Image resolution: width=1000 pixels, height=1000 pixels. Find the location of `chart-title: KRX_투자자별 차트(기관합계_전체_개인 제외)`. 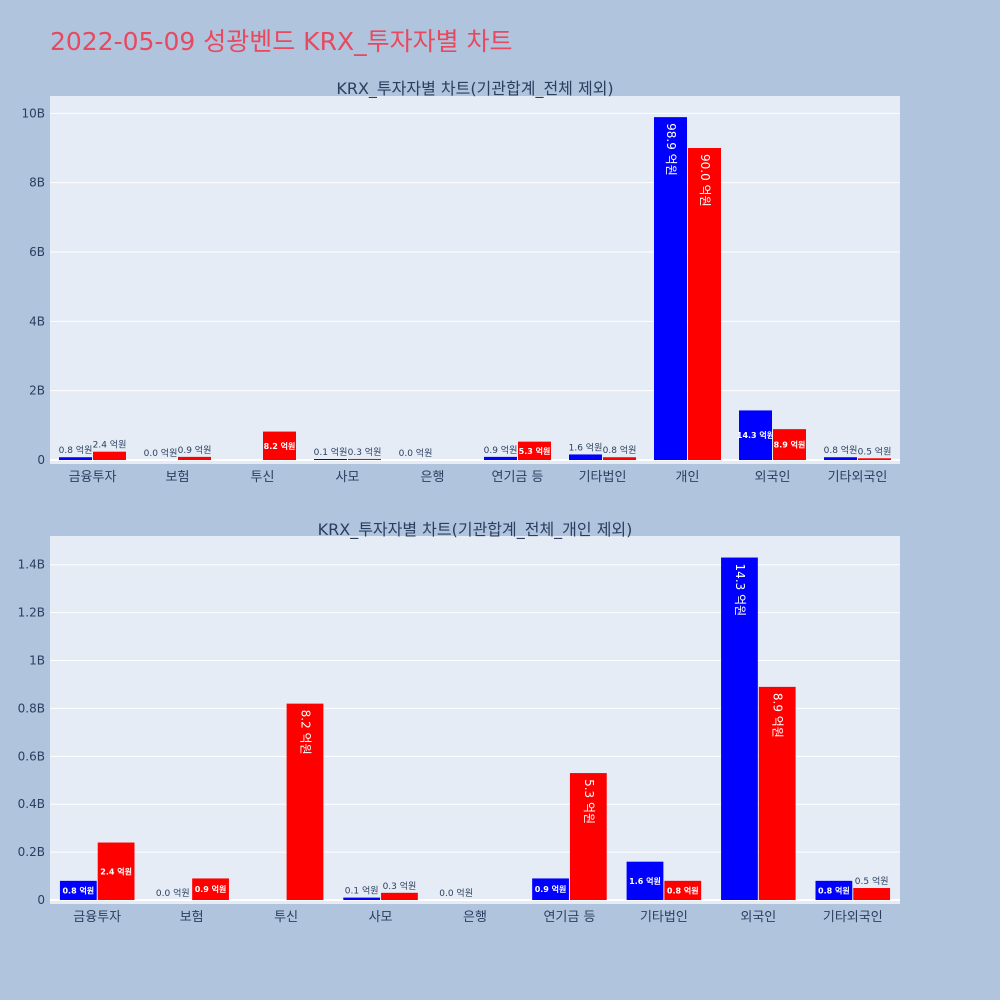

chart-title: KRX_투자자별 차트(기관합계_전체_개인 제외) is located at coordinates (475, 530).